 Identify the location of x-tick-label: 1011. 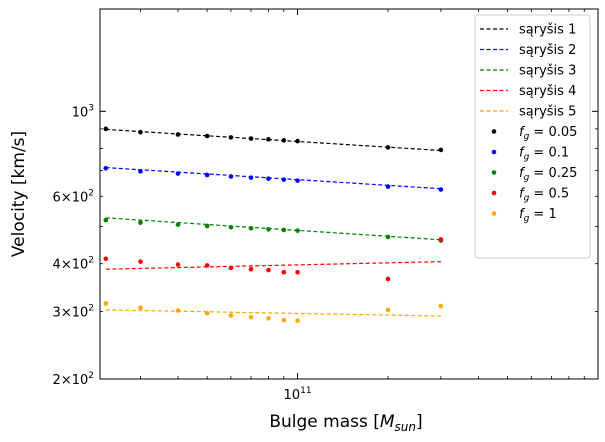
(298, 394).